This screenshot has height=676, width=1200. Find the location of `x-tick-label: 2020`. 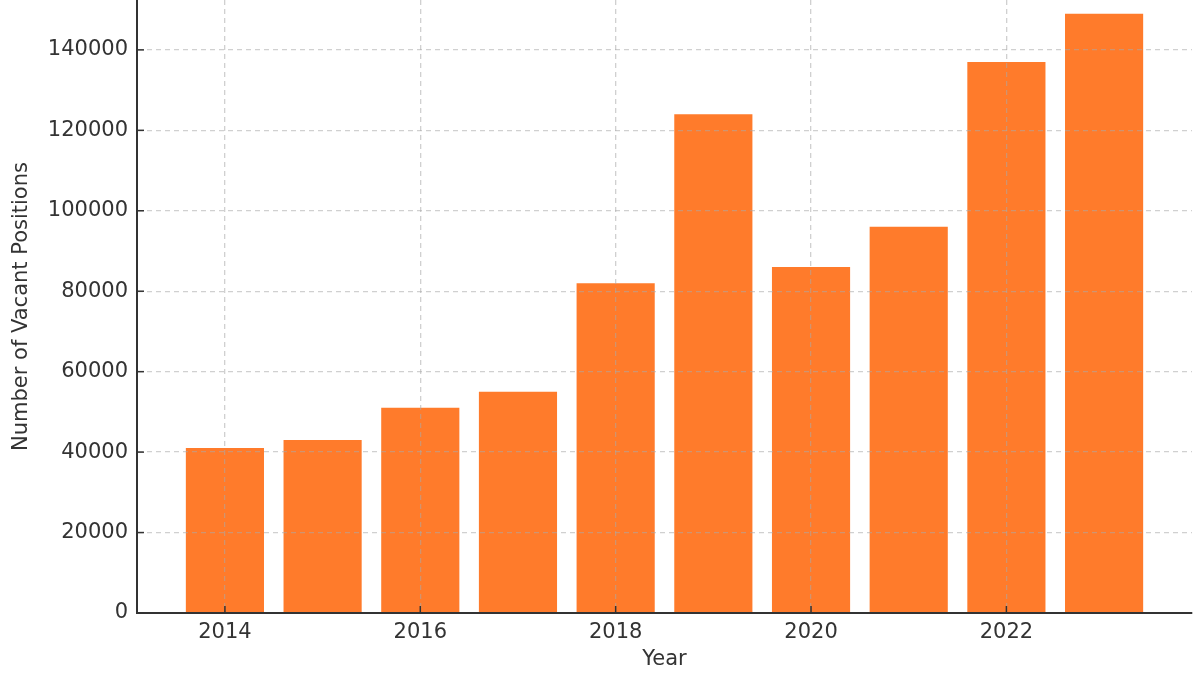

x-tick-label: 2020 is located at coordinates (811, 631).